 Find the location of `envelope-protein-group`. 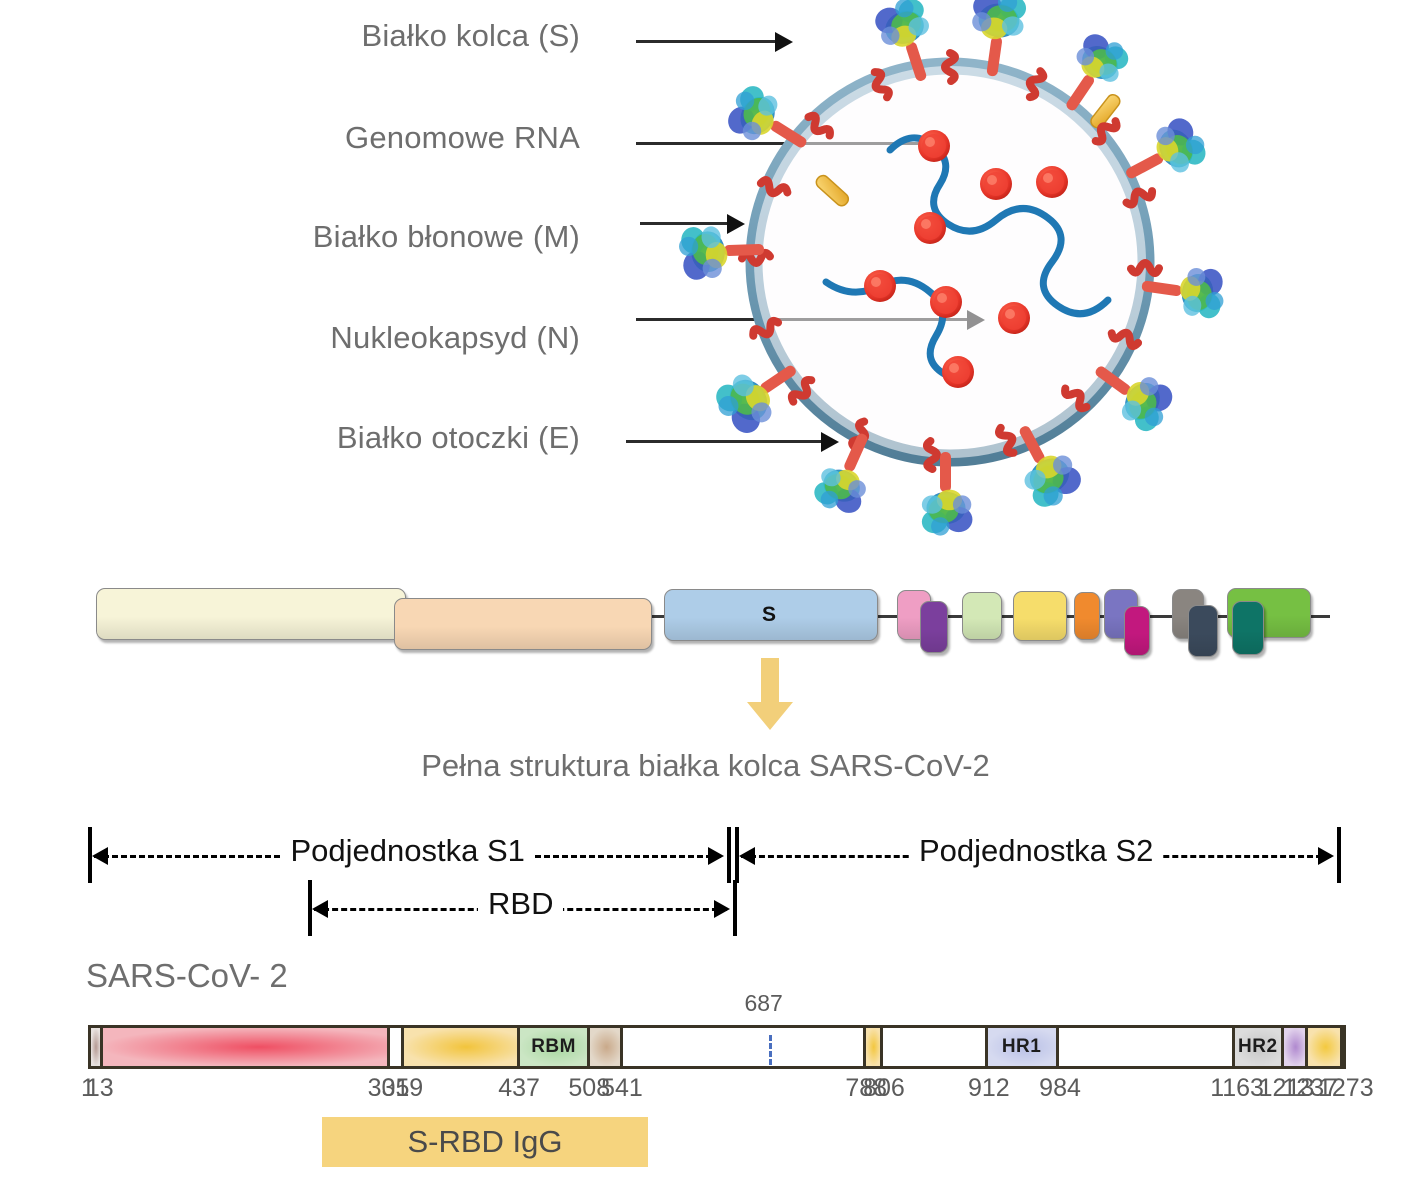

envelope-protein-group is located at coordinates (968, 150).